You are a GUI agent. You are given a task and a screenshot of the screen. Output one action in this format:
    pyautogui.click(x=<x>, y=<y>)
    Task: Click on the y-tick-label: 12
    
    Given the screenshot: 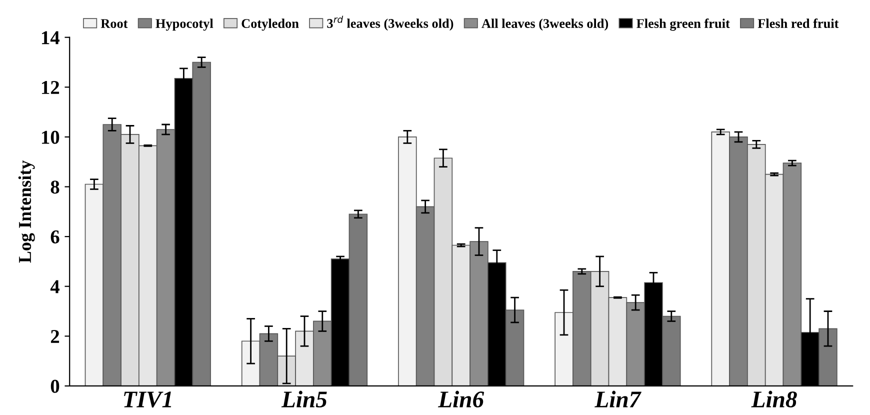 What is the action you would take?
    pyautogui.click(x=51, y=87)
    